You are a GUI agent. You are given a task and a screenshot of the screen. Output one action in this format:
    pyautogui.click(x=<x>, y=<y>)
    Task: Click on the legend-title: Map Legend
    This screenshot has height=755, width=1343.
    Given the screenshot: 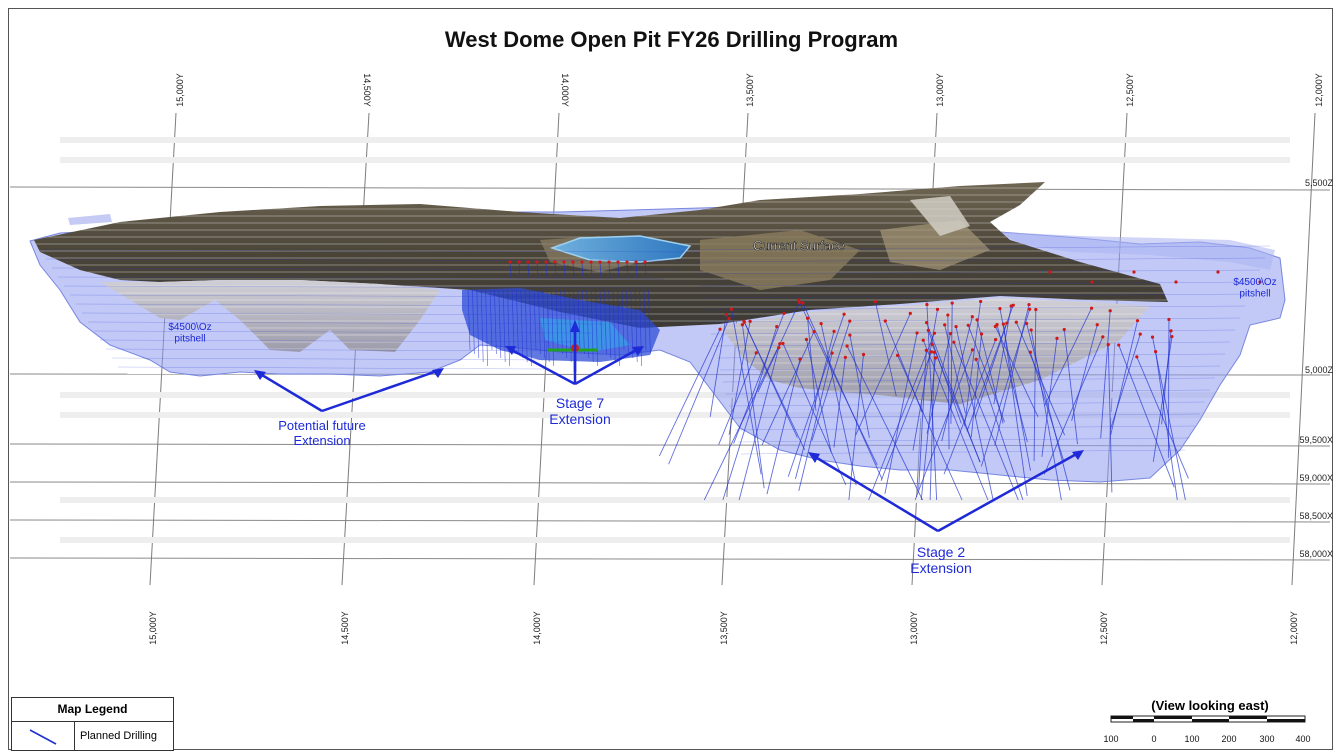 What is the action you would take?
    pyautogui.click(x=92, y=710)
    